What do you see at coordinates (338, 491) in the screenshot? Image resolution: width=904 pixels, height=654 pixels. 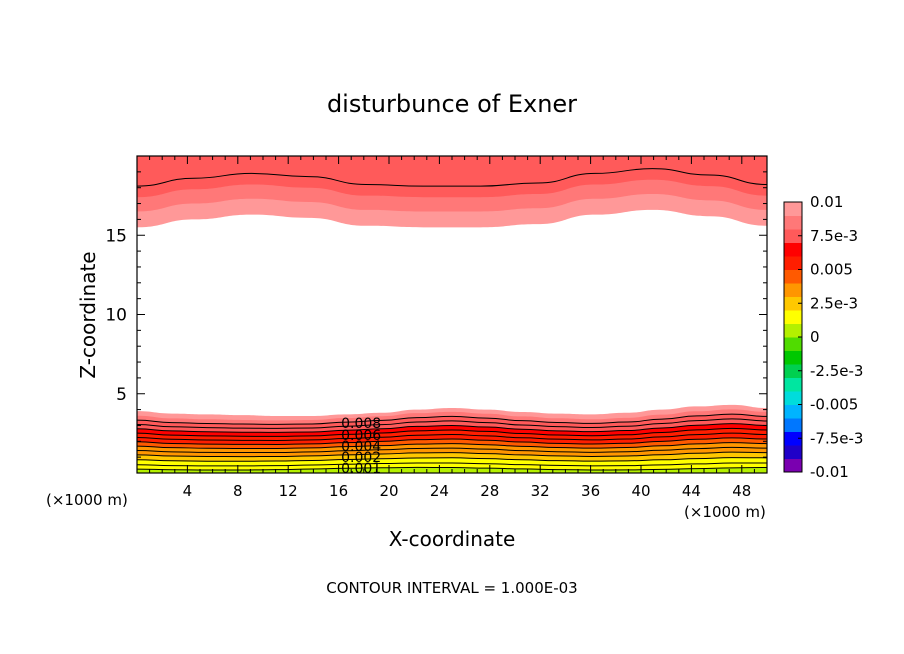 I see `x-tick-label: 16` at bounding box center [338, 491].